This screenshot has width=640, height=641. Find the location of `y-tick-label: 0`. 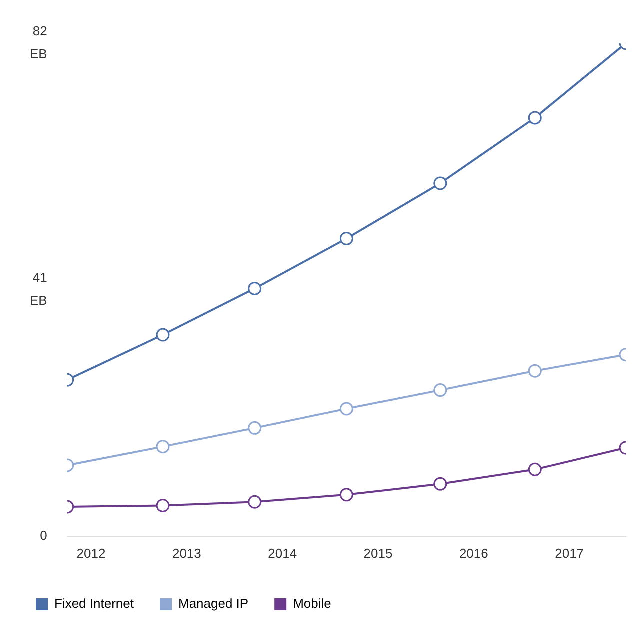

y-tick-label: 0 is located at coordinates (44, 535).